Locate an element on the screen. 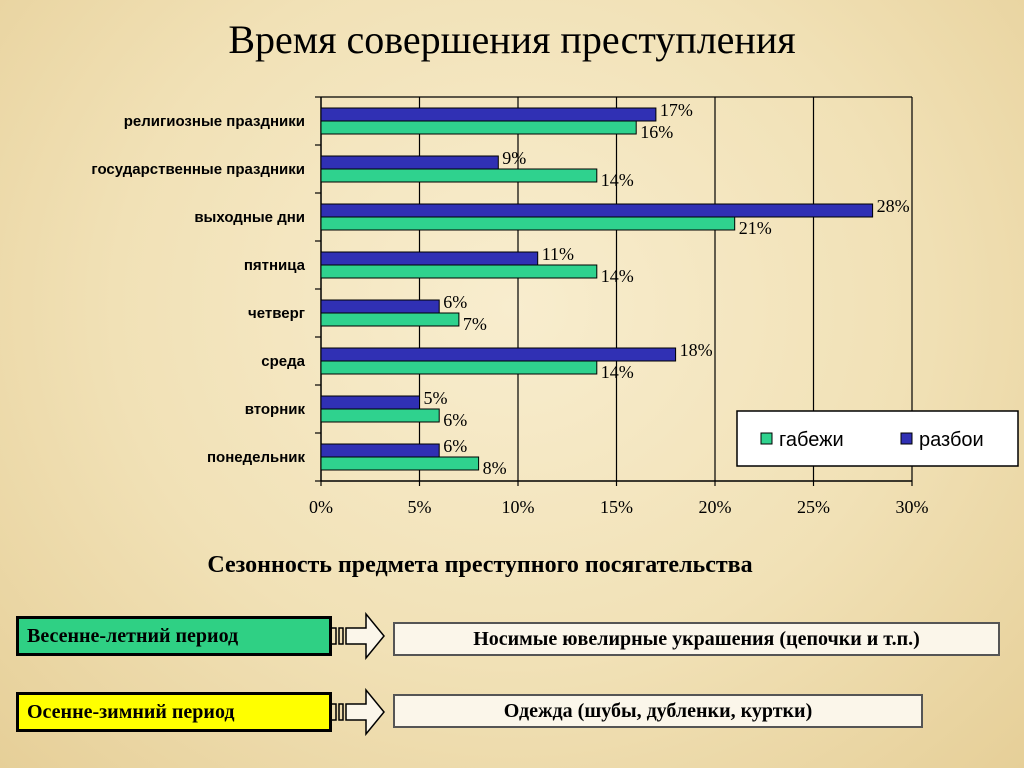 This screenshot has height=768, width=1024. data-label: 7% is located at coordinates (475, 324).